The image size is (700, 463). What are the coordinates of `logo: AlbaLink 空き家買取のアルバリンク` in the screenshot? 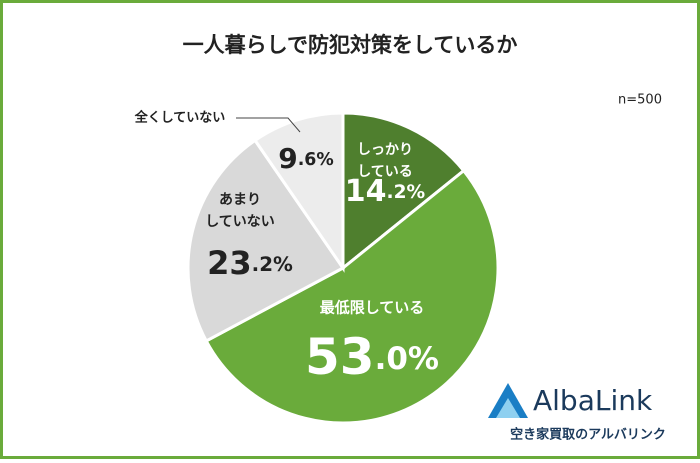 It's located at (577, 413).